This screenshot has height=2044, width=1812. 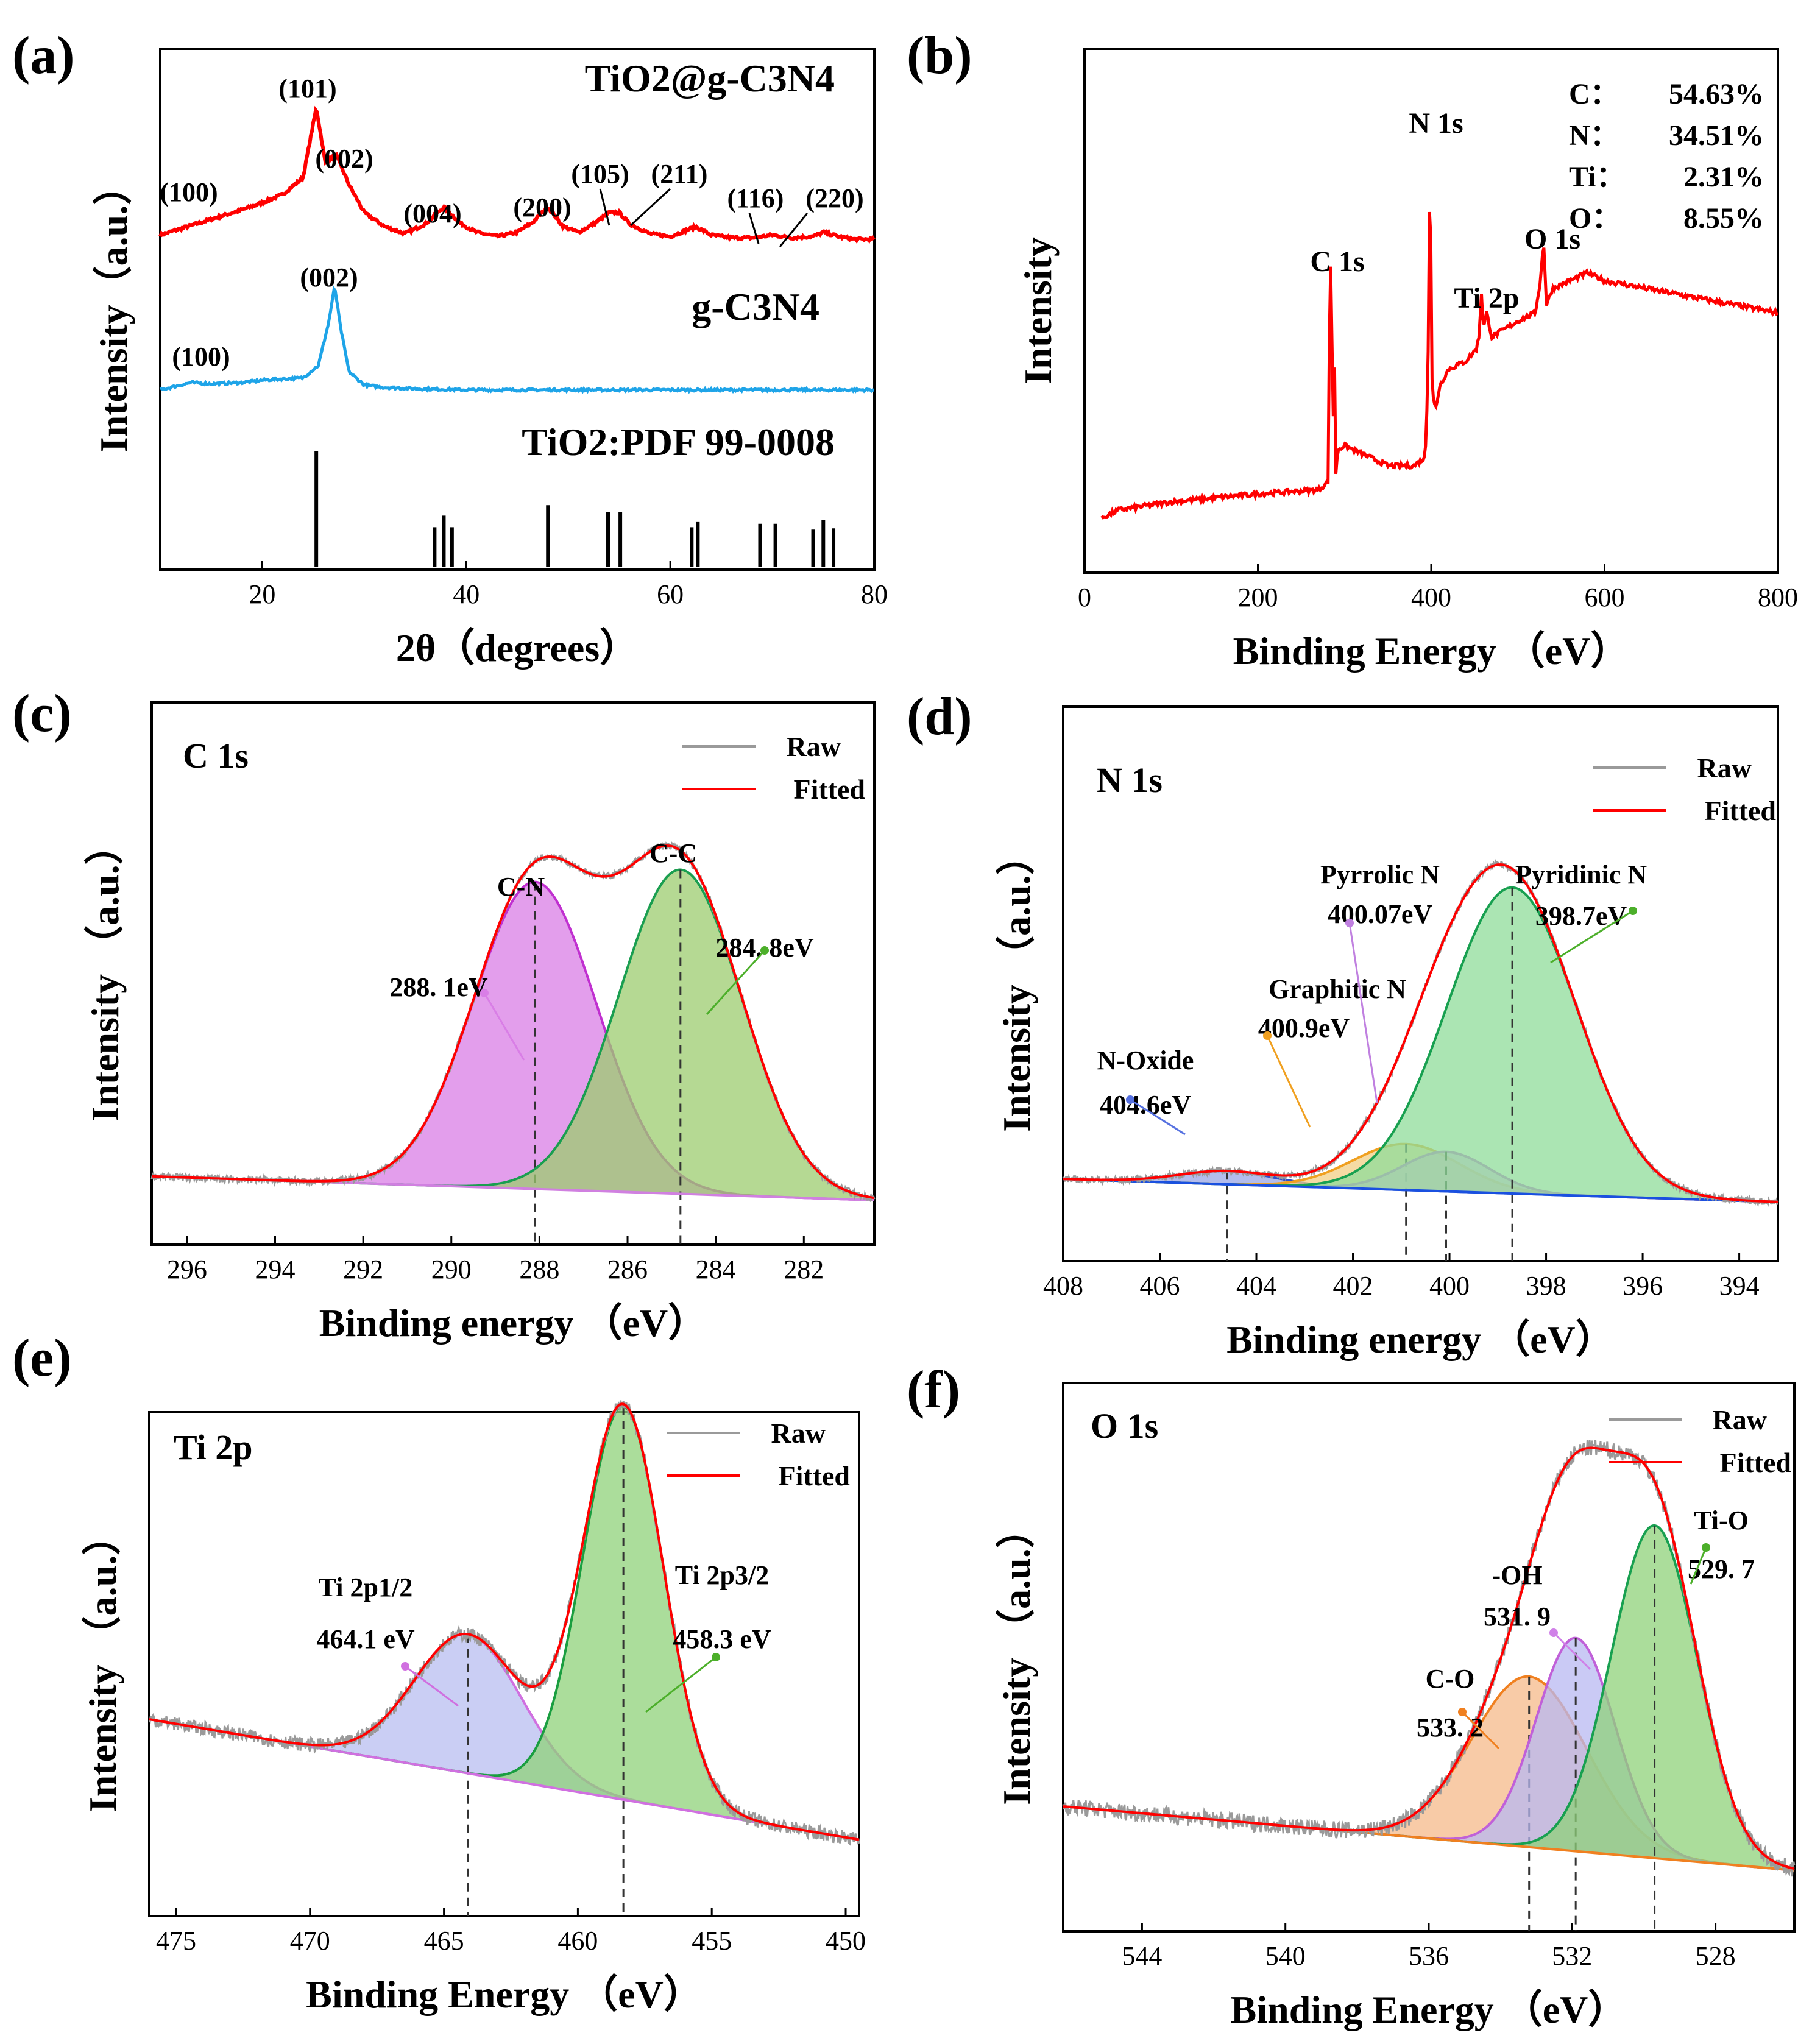 What do you see at coordinates (1130, 780) in the screenshot?
I see `plot-title-d: N 1s` at bounding box center [1130, 780].